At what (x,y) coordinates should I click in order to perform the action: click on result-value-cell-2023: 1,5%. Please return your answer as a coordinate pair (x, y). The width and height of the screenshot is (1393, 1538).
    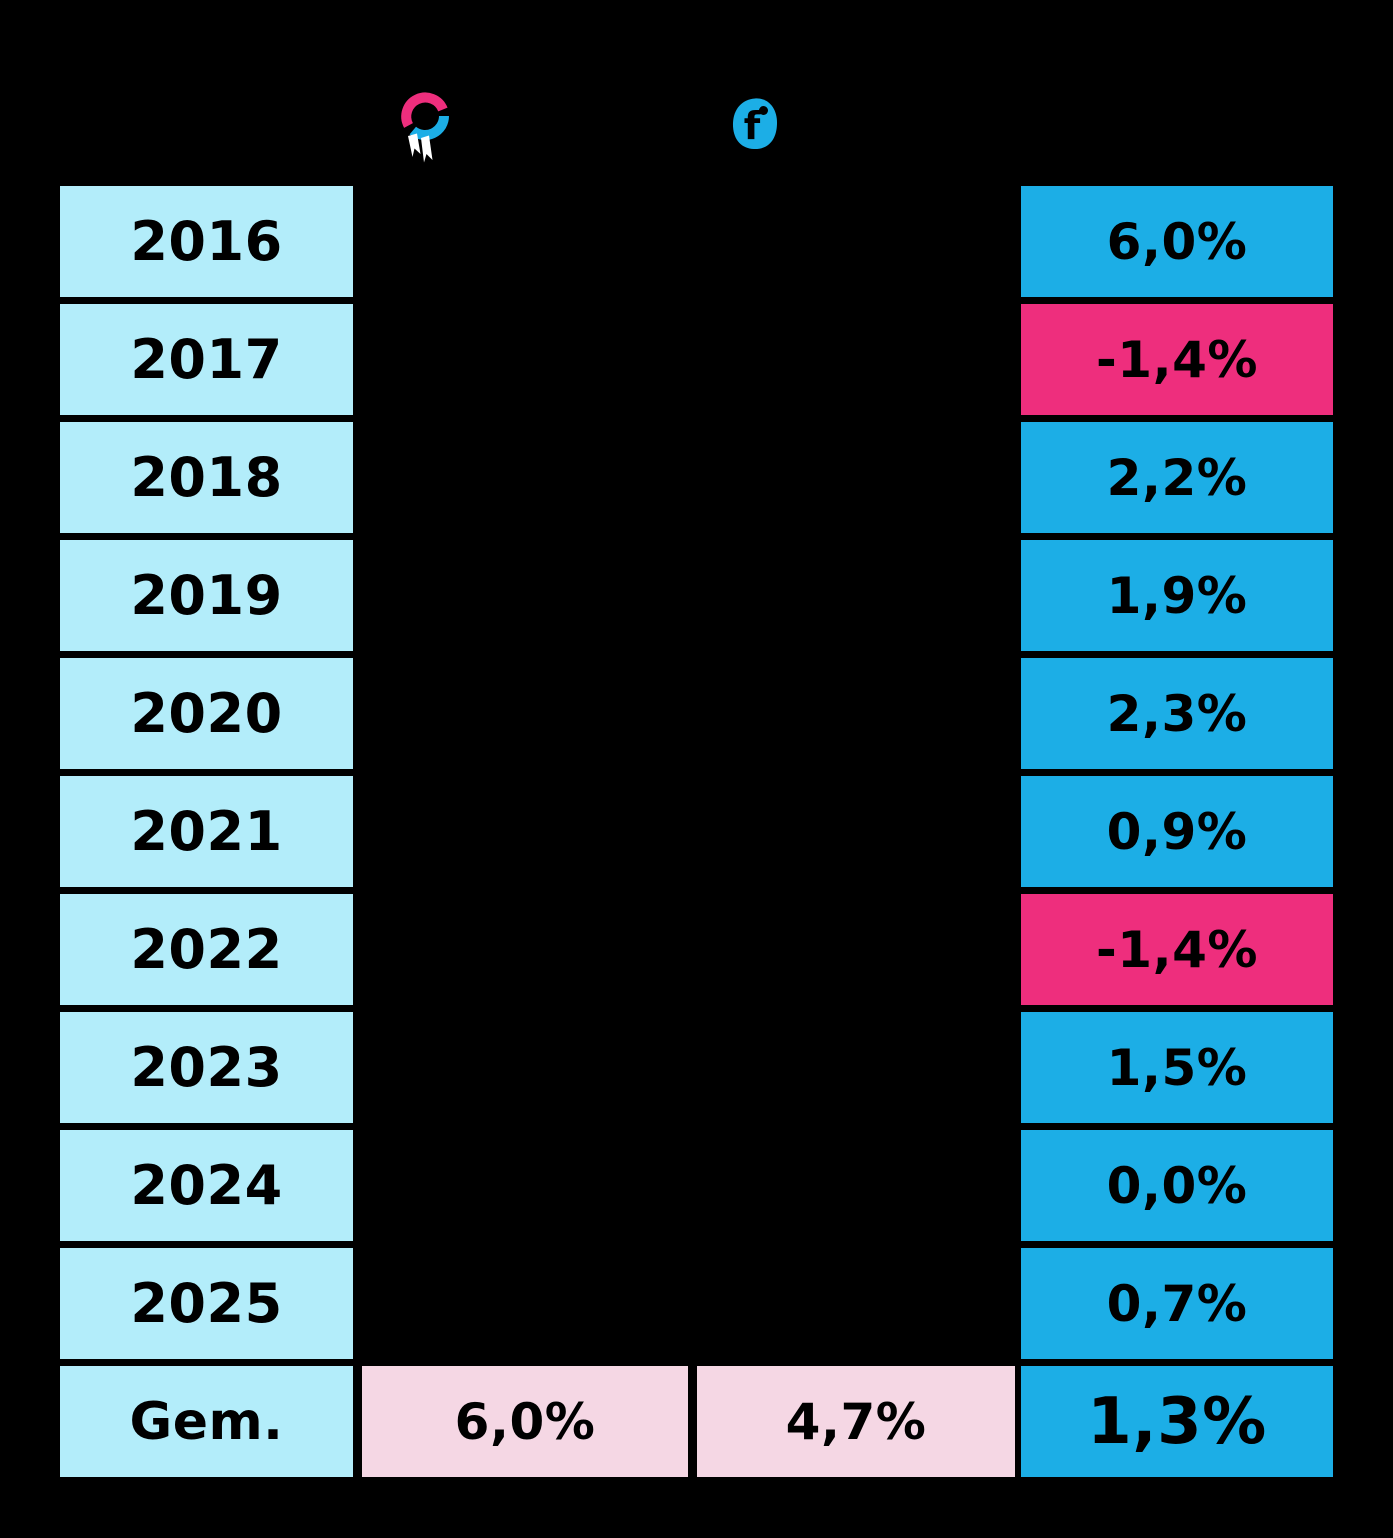
    Looking at the image, I should click on (1177, 1067).